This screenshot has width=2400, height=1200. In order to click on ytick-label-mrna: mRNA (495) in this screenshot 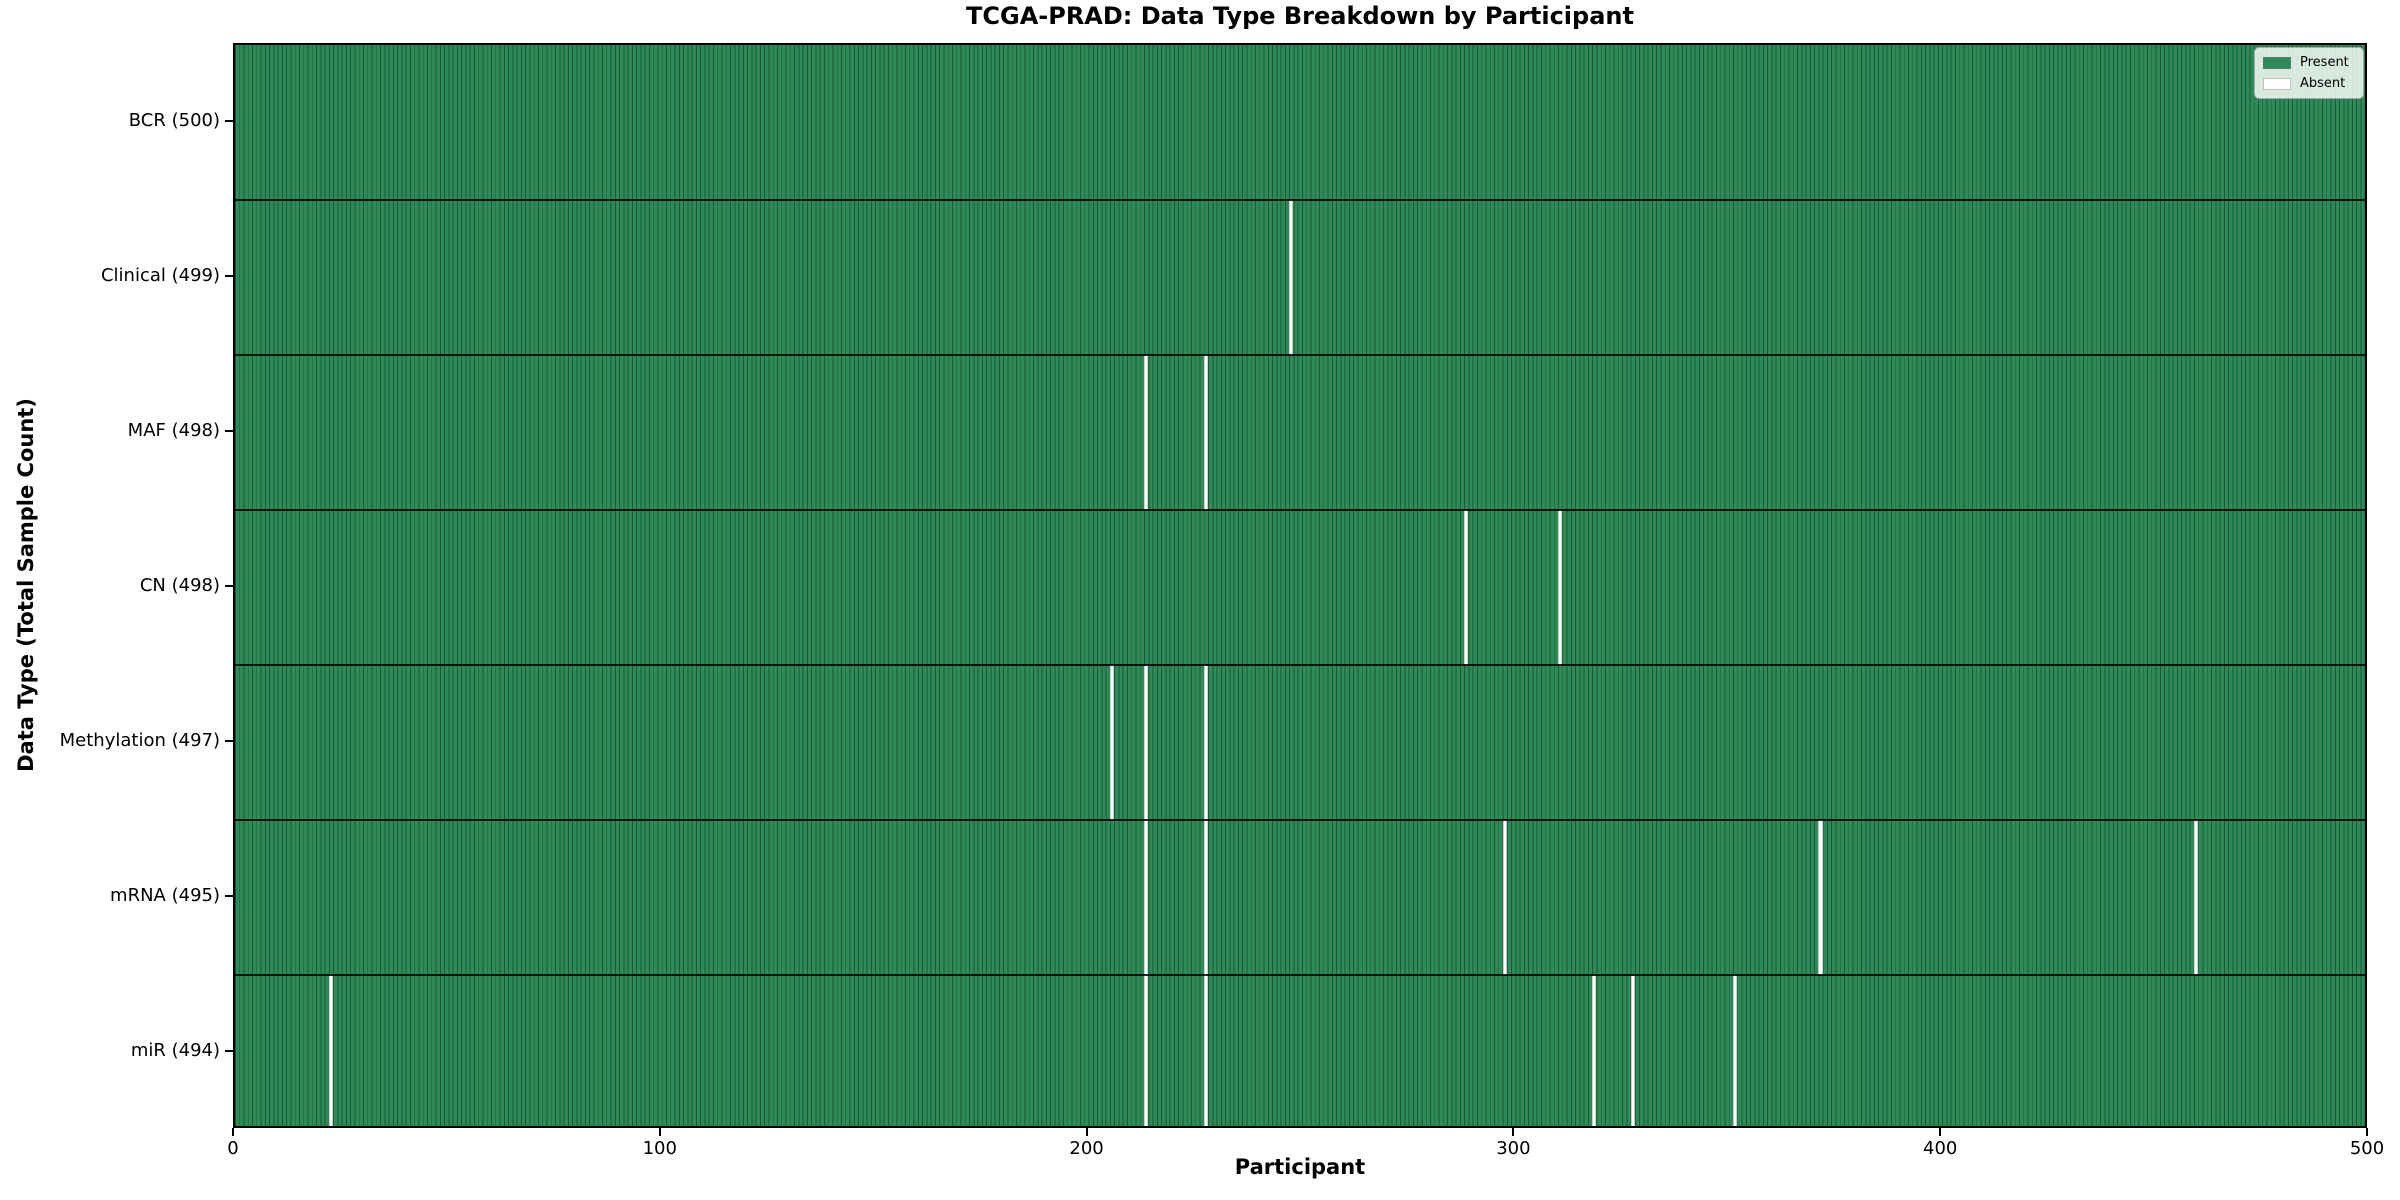, I will do `click(165, 895)`.